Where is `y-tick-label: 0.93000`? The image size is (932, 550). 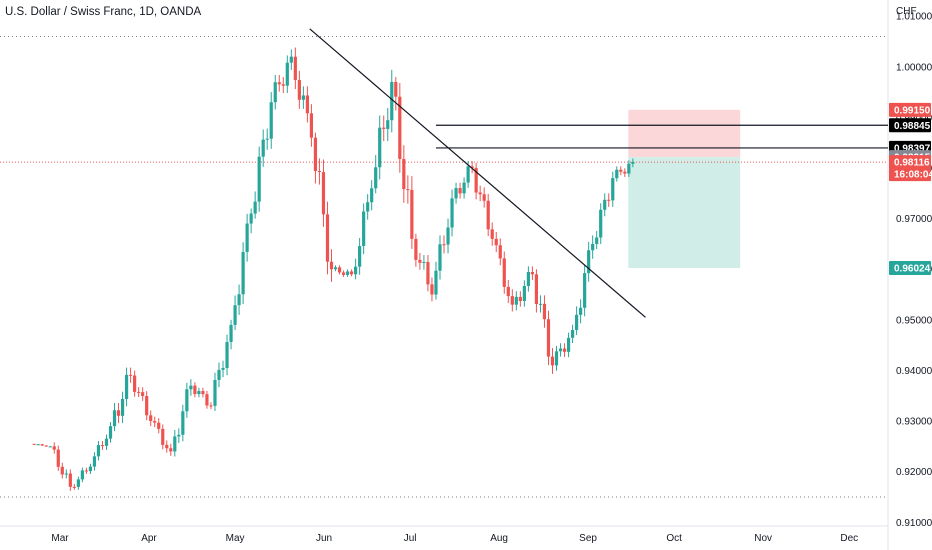 y-tick-label: 0.93000 is located at coordinates (914, 422).